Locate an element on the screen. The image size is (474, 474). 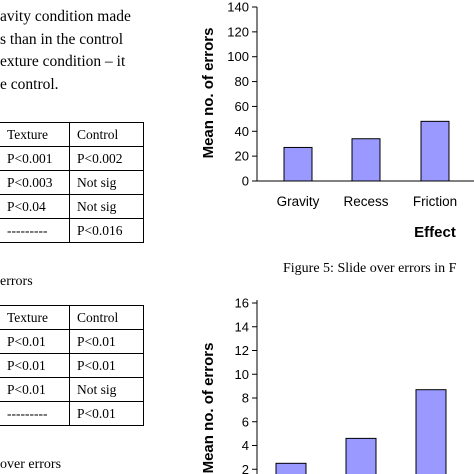
body-text-line: s than in the control is located at coordinates (62, 39).